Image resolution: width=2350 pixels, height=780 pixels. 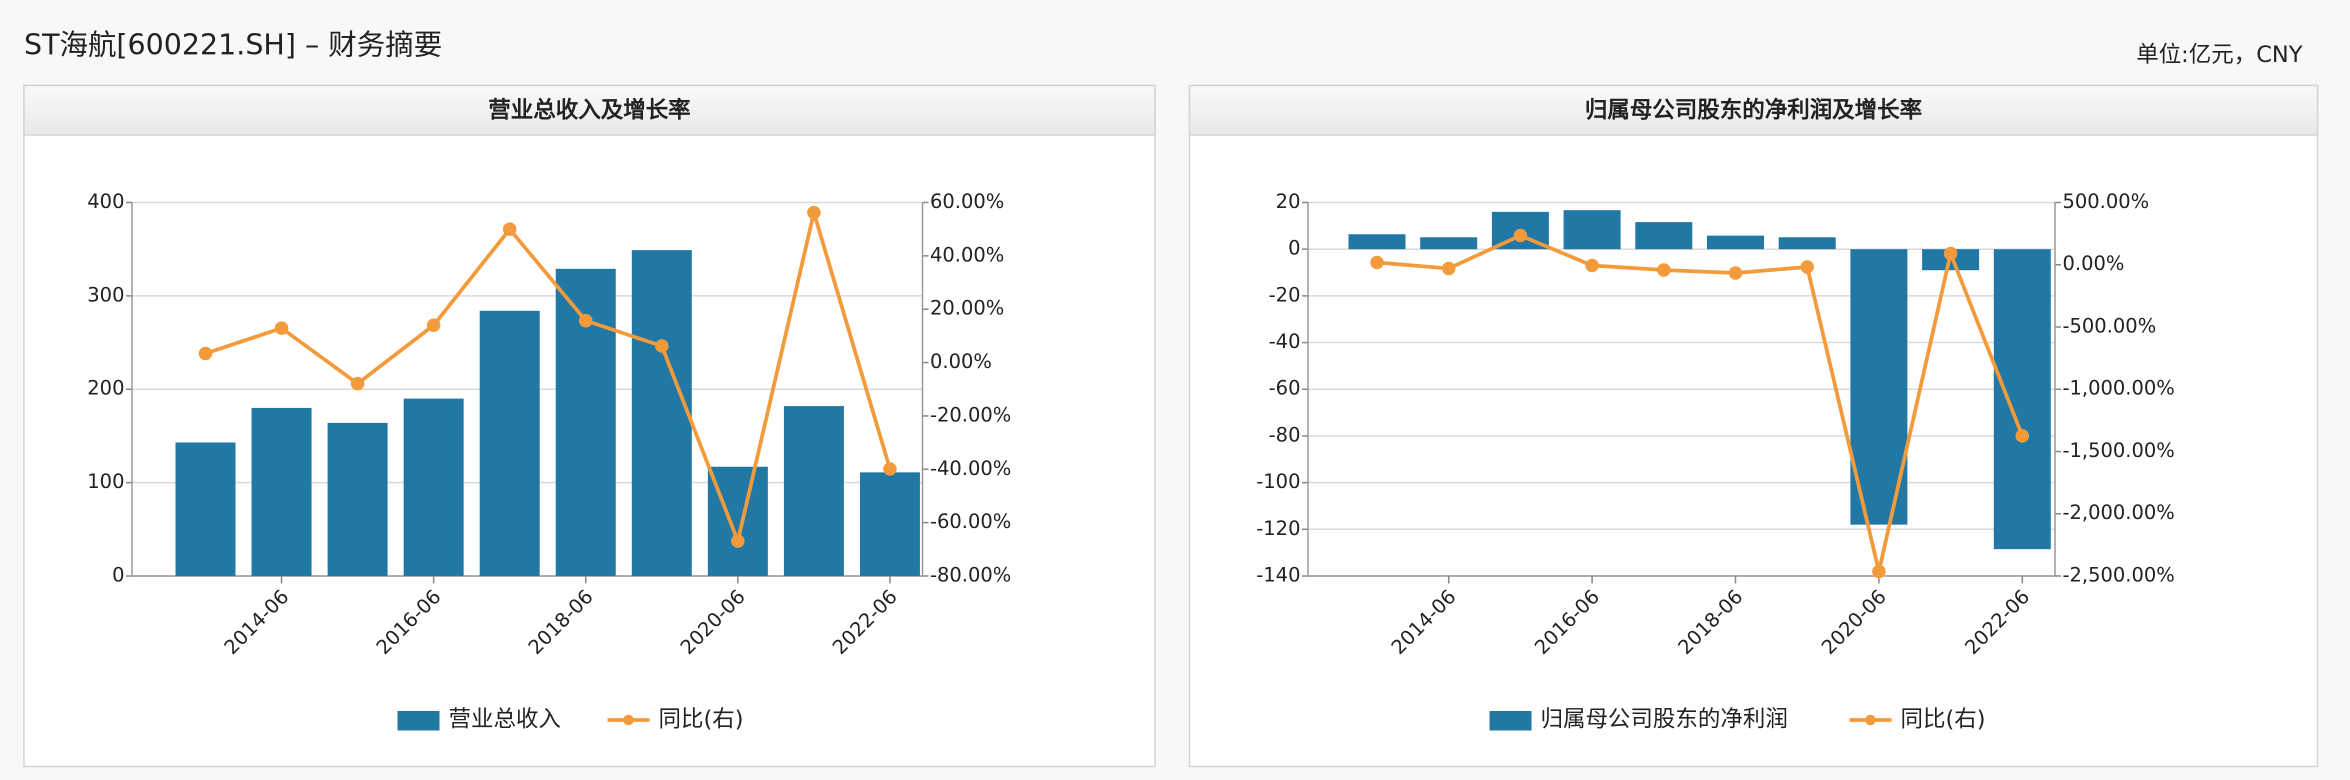 What do you see at coordinates (970, 574) in the screenshot?
I see `y2-tick-label: -80.00%` at bounding box center [970, 574].